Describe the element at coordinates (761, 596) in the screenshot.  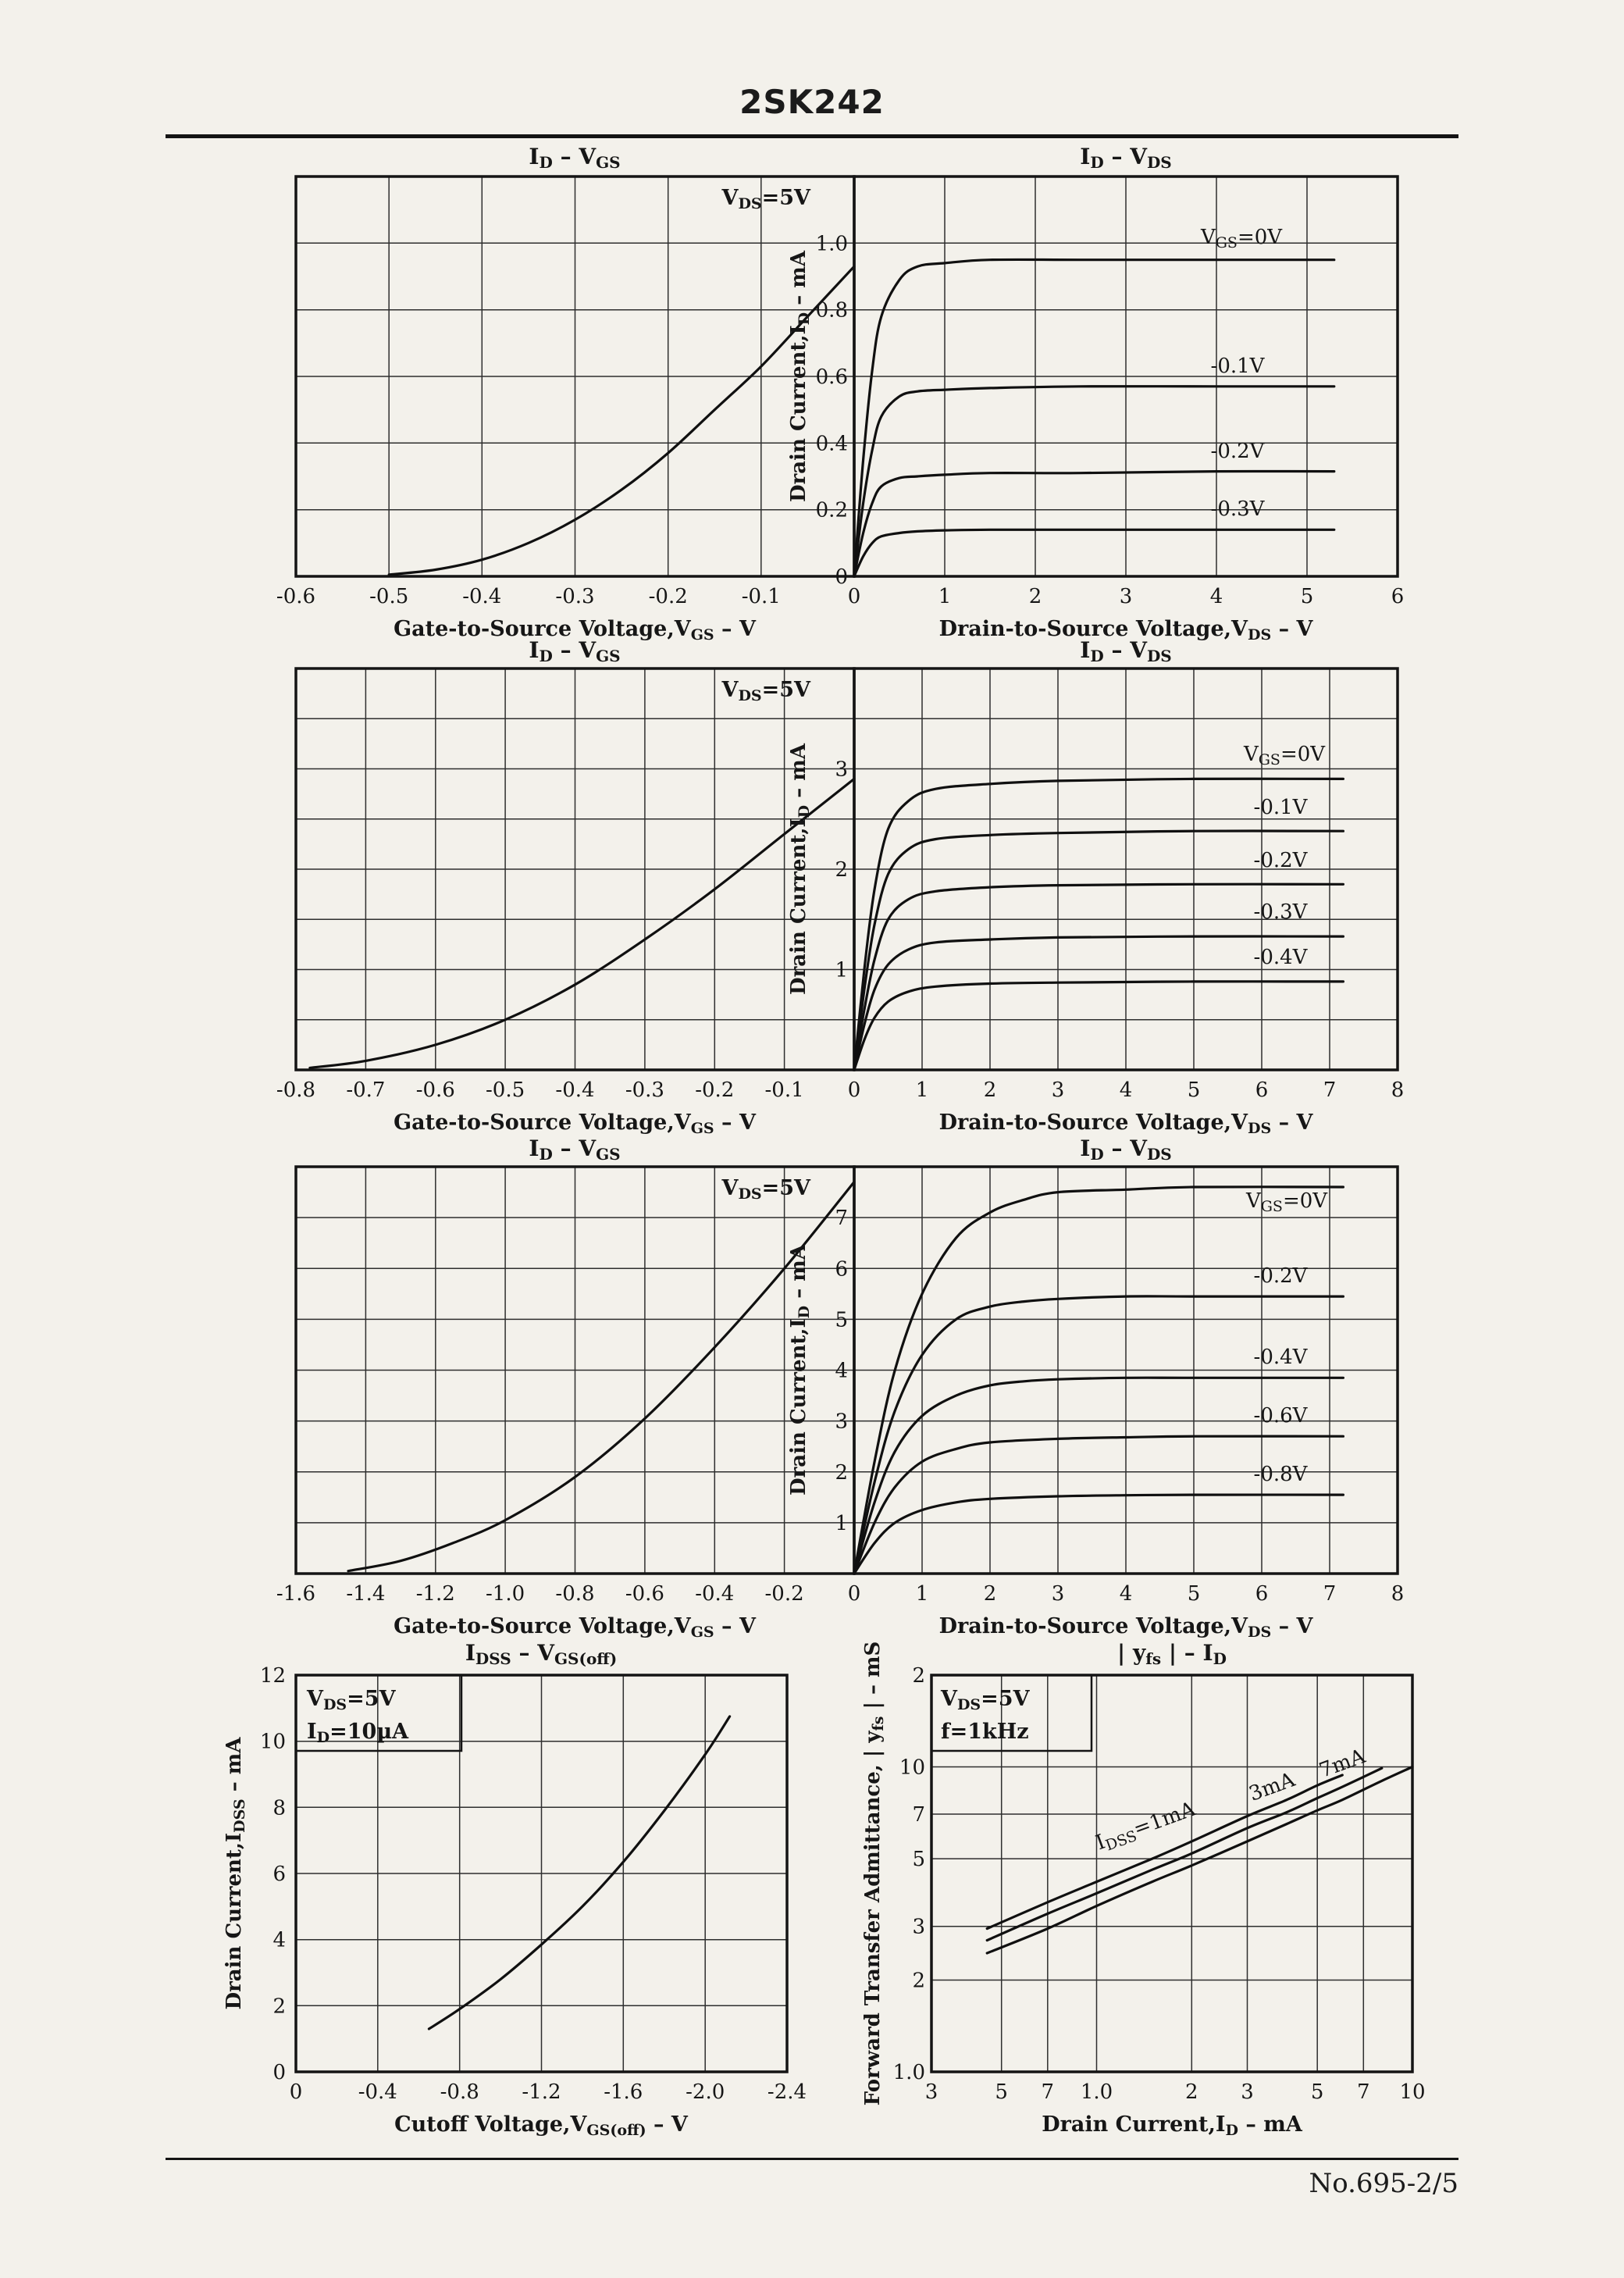
I see `x-tick-label: -0.1` at that location.